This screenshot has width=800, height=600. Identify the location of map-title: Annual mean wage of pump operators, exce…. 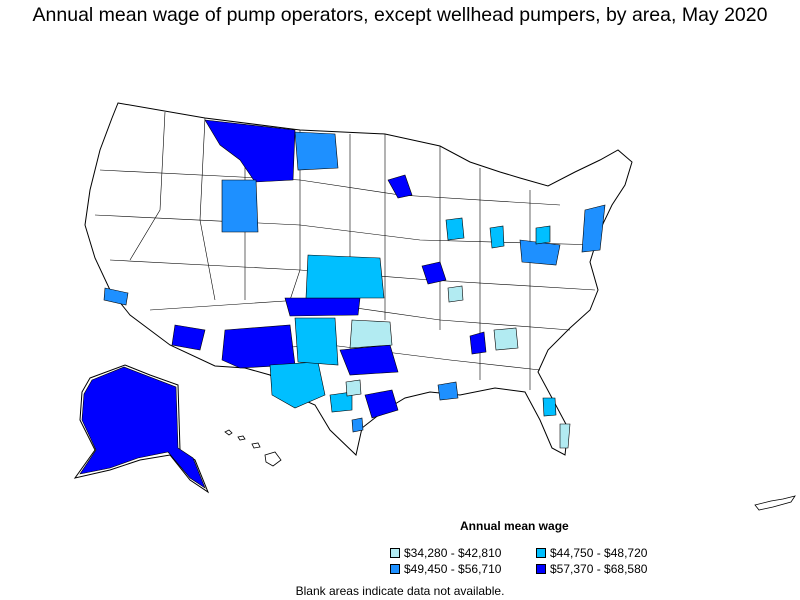
(400, 15).